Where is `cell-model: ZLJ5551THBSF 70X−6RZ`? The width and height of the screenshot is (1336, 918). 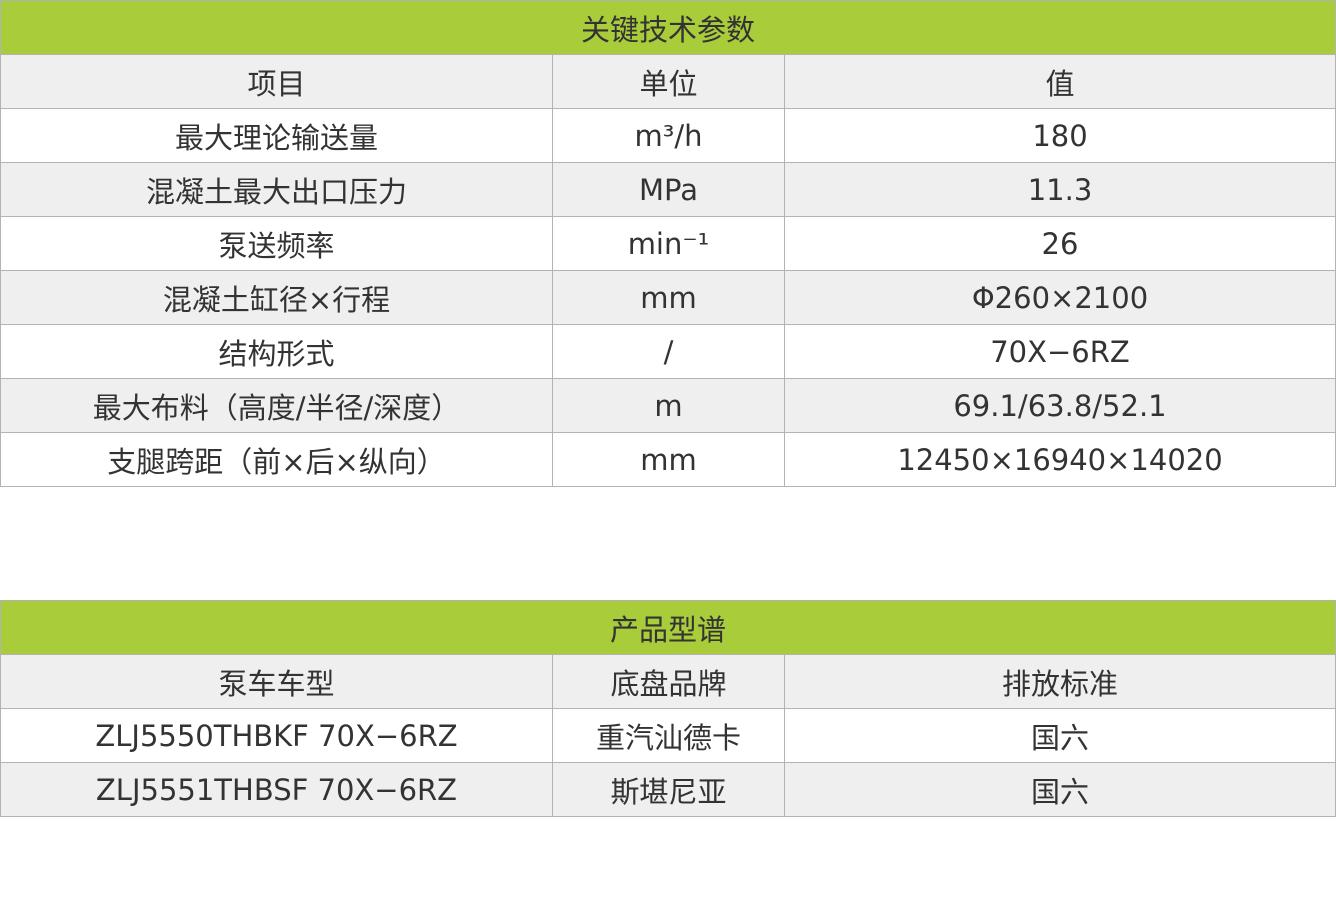
cell-model: ZLJ5551THBSF 70X−6RZ is located at coordinates (276, 789).